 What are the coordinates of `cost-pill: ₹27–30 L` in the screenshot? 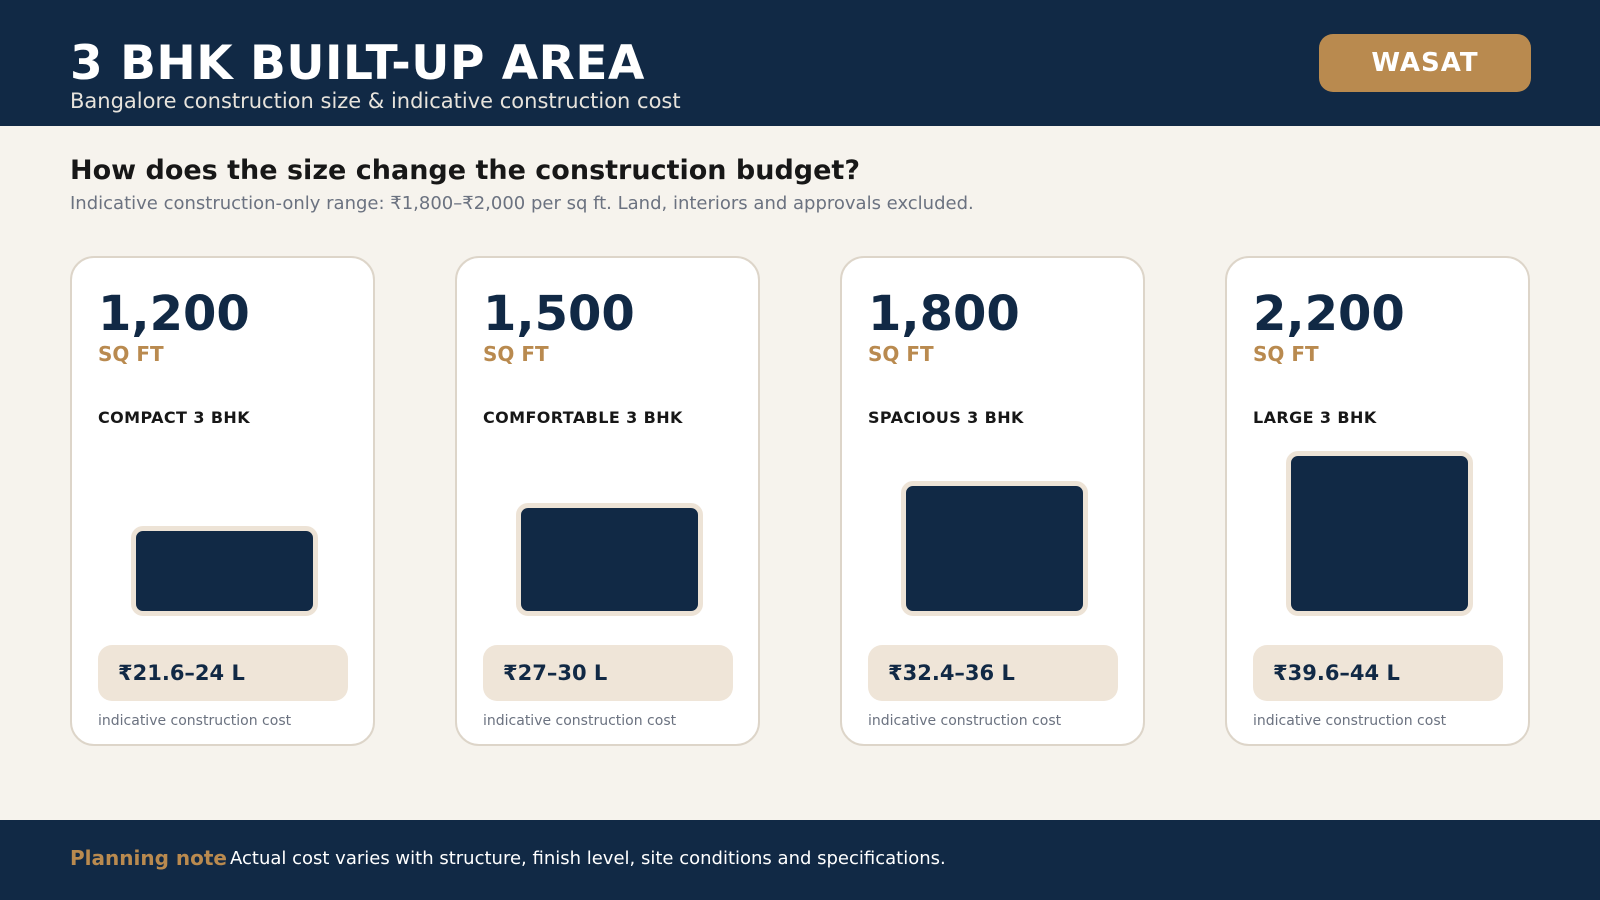 It's located at (608, 673).